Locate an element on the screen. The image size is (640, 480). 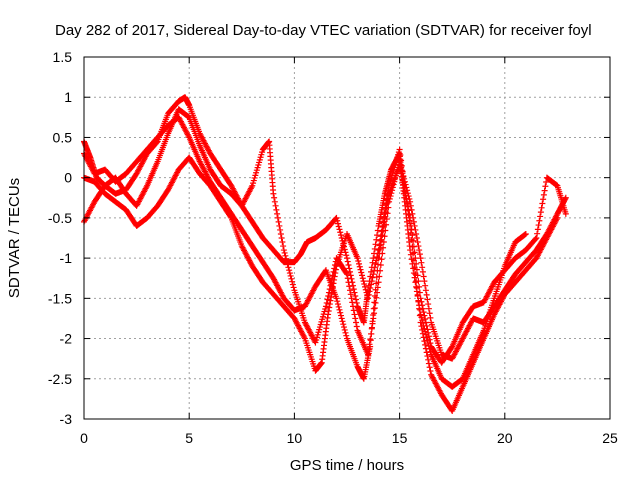
y-tick-labels: 1.5 1 0.5 0 -0.5 -1 -1.5 -2 -2.5 -3 is located at coordinates (60, 238).